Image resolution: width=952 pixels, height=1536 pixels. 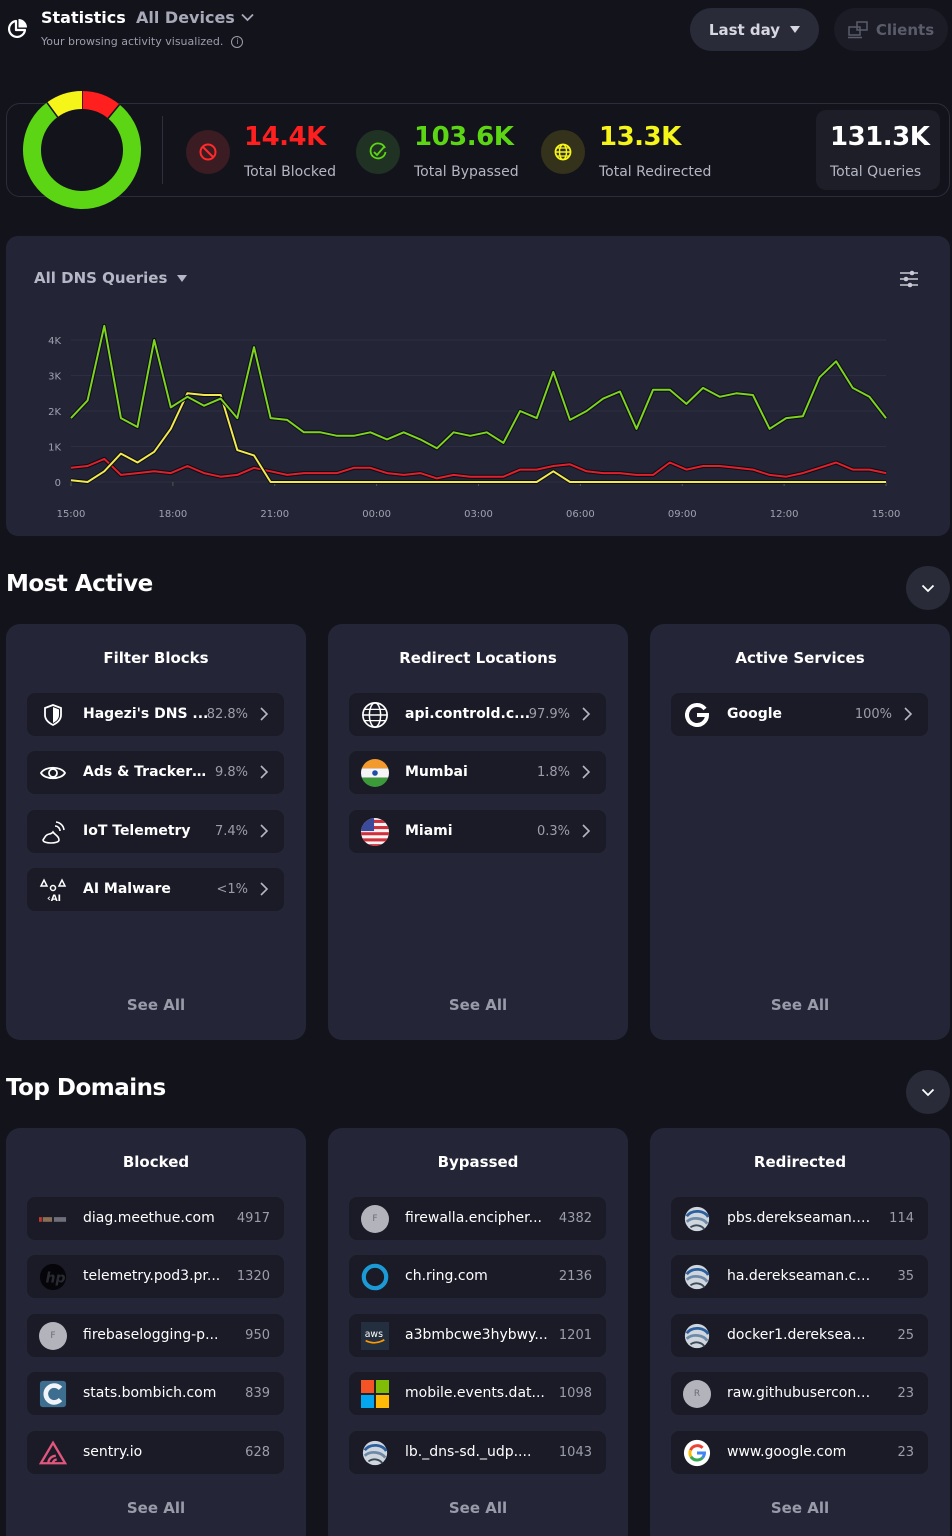 I want to click on item-value: 1201, so click(x=575, y=1335).